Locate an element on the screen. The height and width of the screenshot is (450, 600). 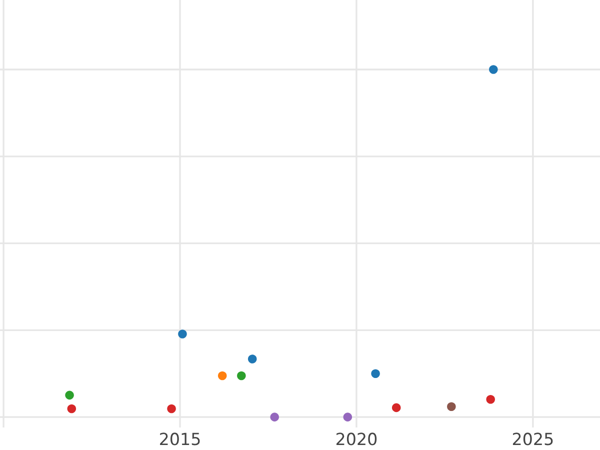
x-tick-label: 2025 is located at coordinates (532, 439).